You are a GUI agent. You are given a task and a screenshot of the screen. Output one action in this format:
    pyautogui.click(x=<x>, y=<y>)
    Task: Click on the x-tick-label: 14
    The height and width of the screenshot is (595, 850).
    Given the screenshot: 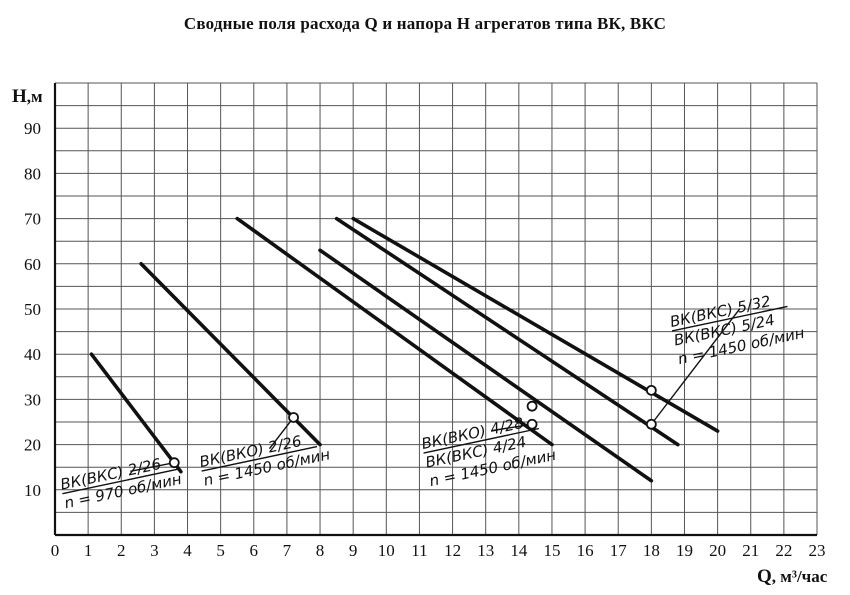 What is the action you would take?
    pyautogui.click(x=519, y=550)
    